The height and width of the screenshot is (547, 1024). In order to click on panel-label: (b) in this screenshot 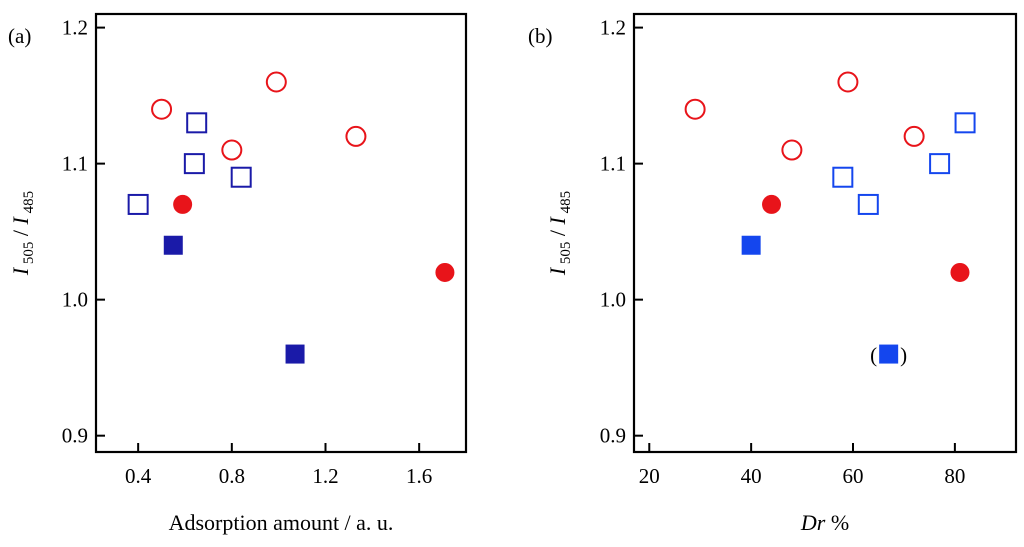, I will do `click(540, 36)`.